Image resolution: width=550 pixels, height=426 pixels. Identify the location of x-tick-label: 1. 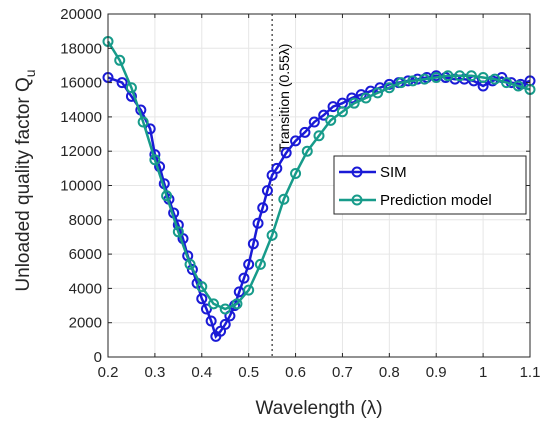
(483, 372).